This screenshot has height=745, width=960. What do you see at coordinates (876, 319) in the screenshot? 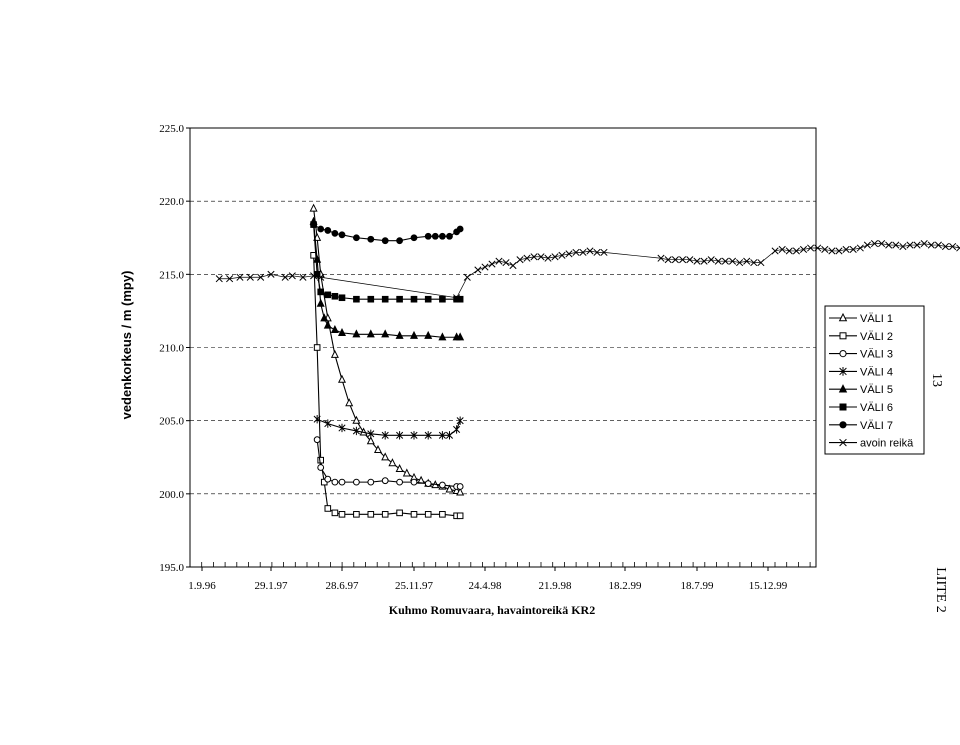
I see `legend-label: VÄLI 1` at bounding box center [876, 319].